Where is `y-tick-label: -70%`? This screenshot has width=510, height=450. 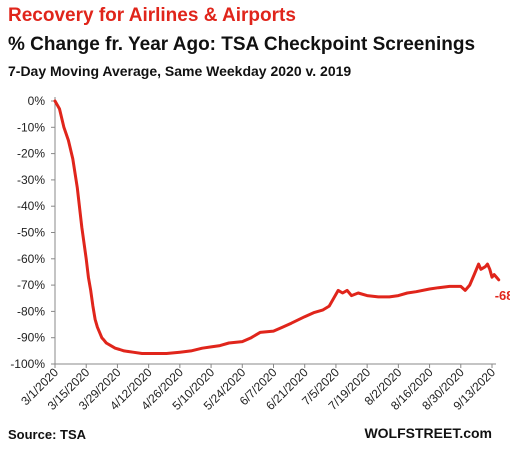
y-tick-label: -70% is located at coordinates (31, 285).